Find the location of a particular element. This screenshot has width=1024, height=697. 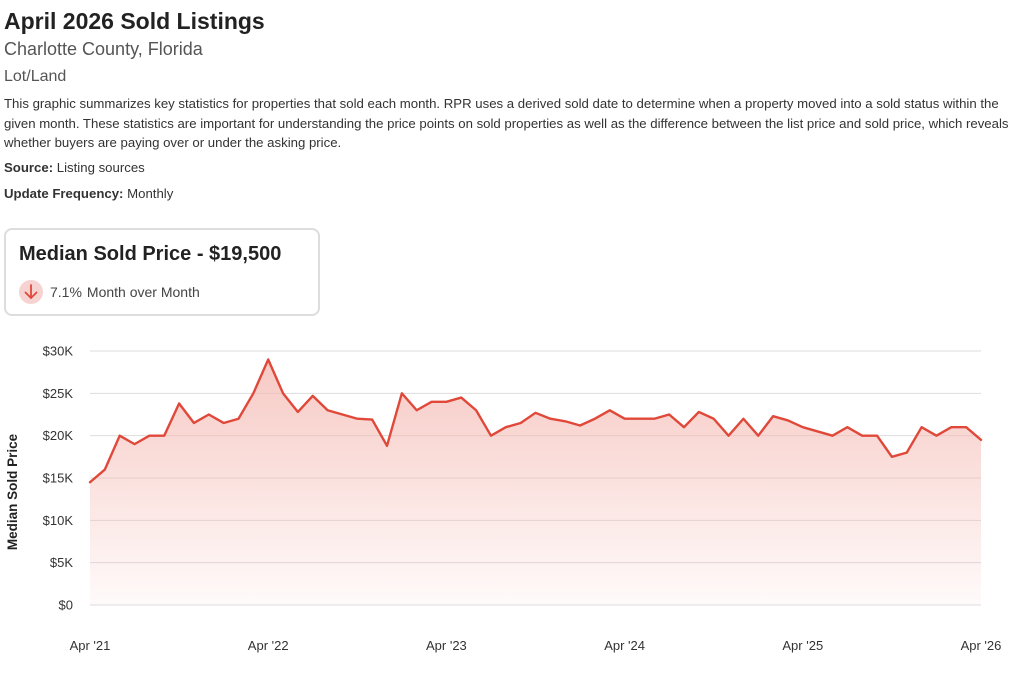

y-tick-label: $5K is located at coordinates (61, 562).